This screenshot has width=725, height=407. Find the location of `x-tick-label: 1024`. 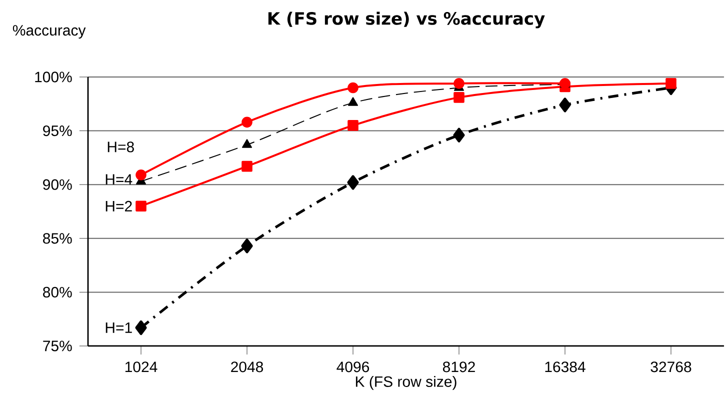

x-tick-label: 1024 is located at coordinates (141, 367).